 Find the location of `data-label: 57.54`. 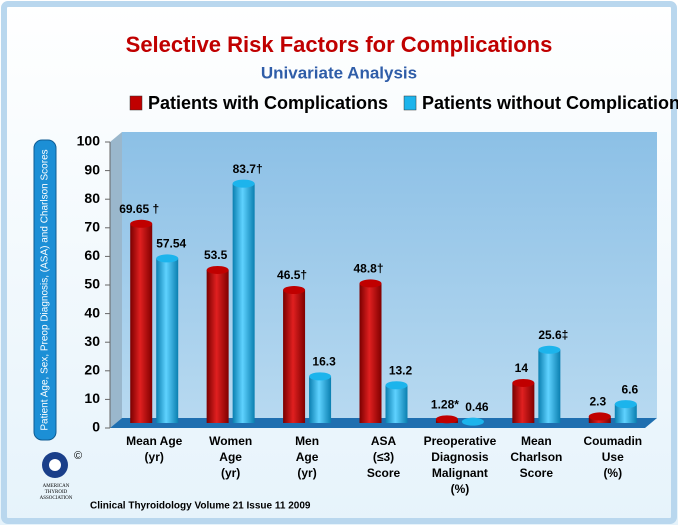

data-label: 57.54 is located at coordinates (171, 244).